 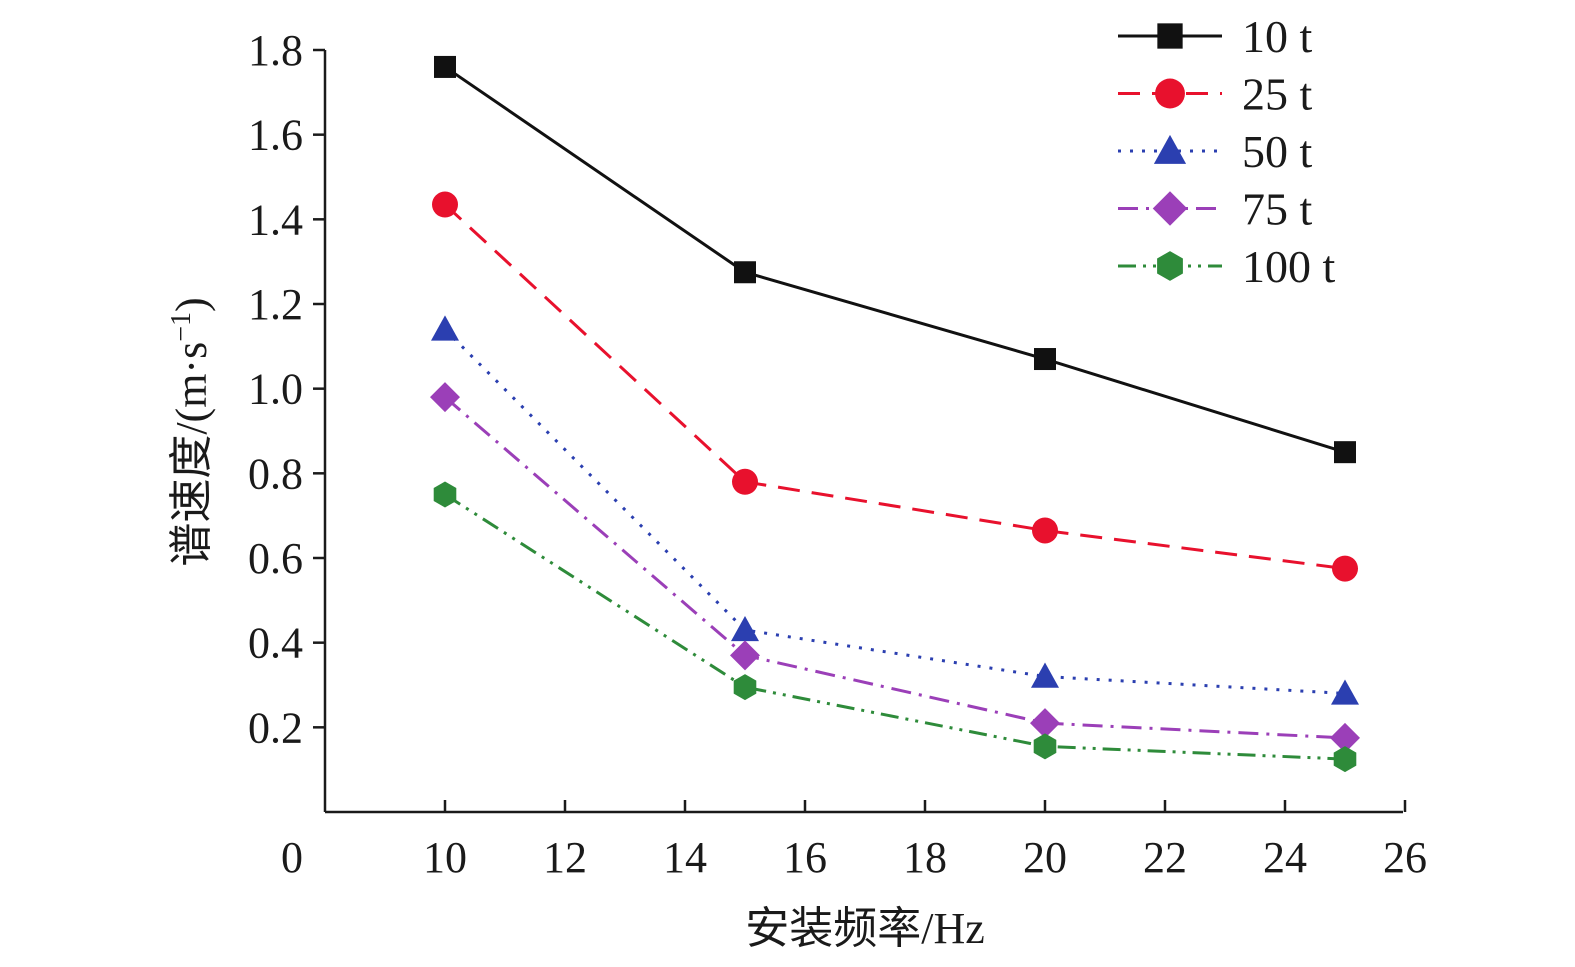 I want to click on y-tick-label: 1.6, so click(x=275, y=135).